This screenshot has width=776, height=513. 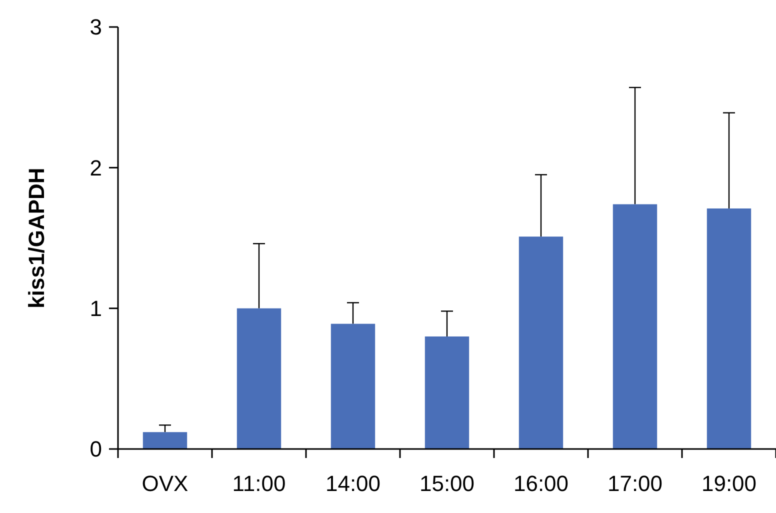 What do you see at coordinates (165, 483) in the screenshot?
I see `x-tick-label: OVX` at bounding box center [165, 483].